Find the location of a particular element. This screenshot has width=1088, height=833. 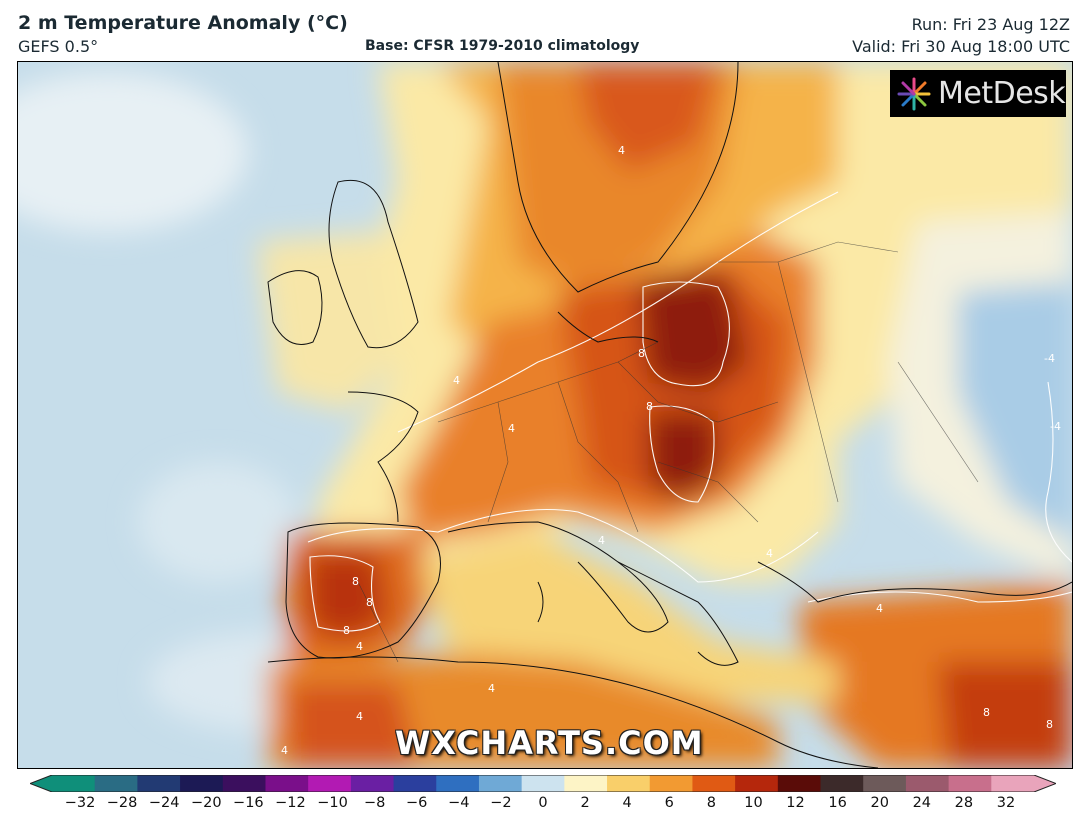

colorbar-tick-label: −16 is located at coordinates (248, 803).